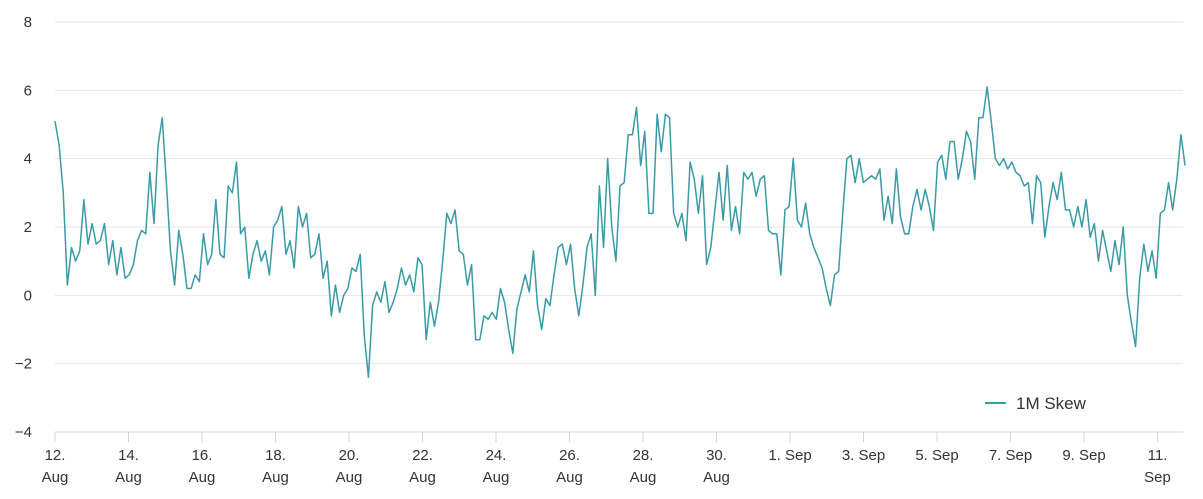 The width and height of the screenshot is (1203, 499). I want to click on x-tick-label: 5. Sep, so click(936, 455).